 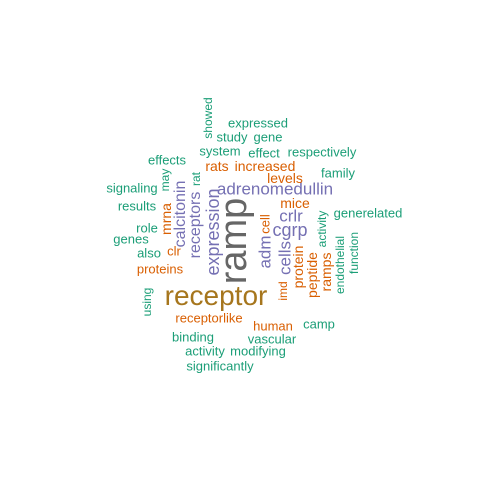 What do you see at coordinates (232, 137) in the screenshot?
I see `word-study: study` at bounding box center [232, 137].